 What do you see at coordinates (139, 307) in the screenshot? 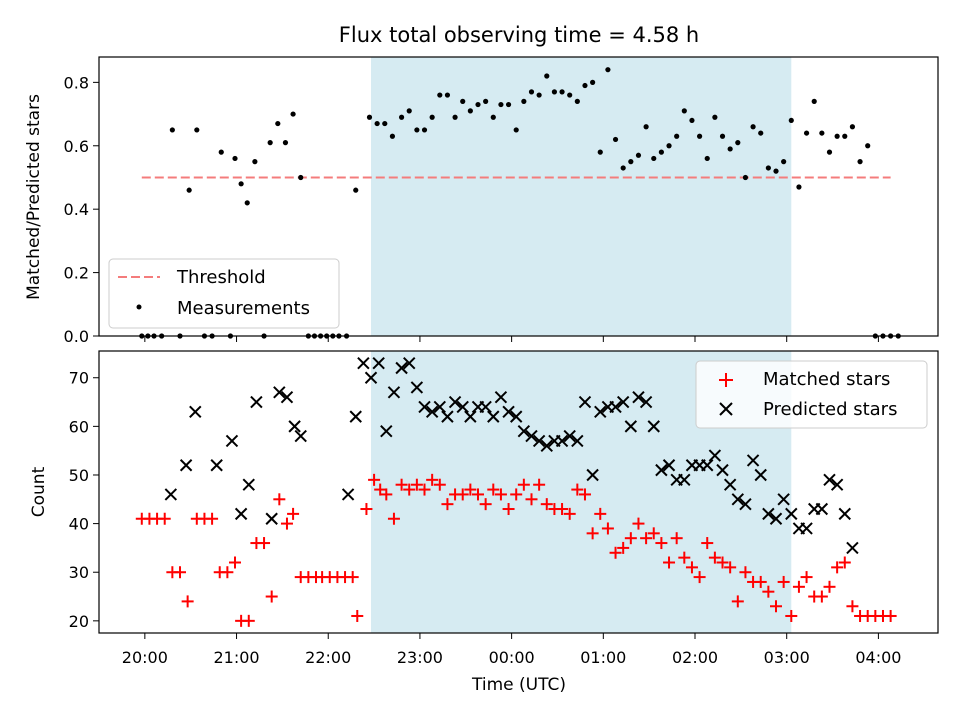
I see `legend-measurements-swatch` at bounding box center [139, 307].